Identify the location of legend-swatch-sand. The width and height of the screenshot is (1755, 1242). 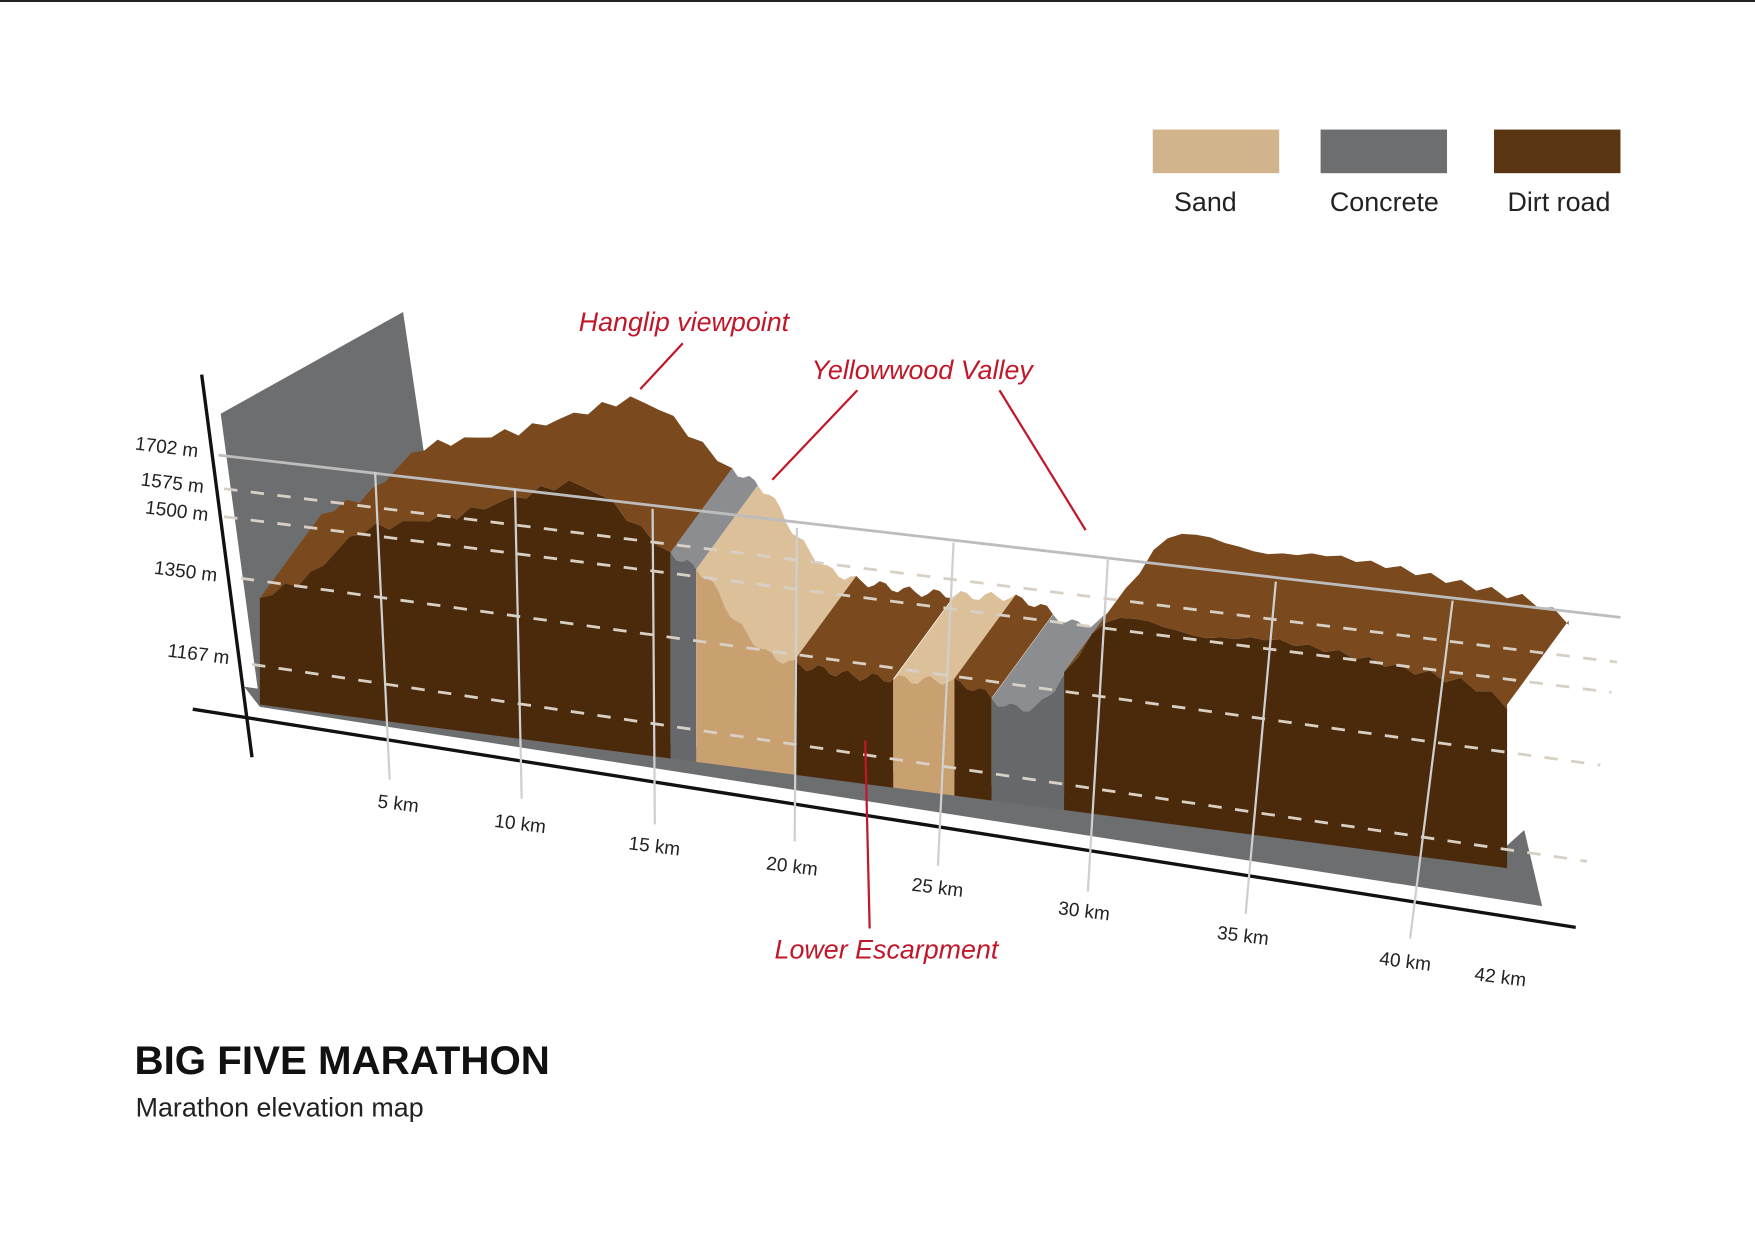
(1216, 151).